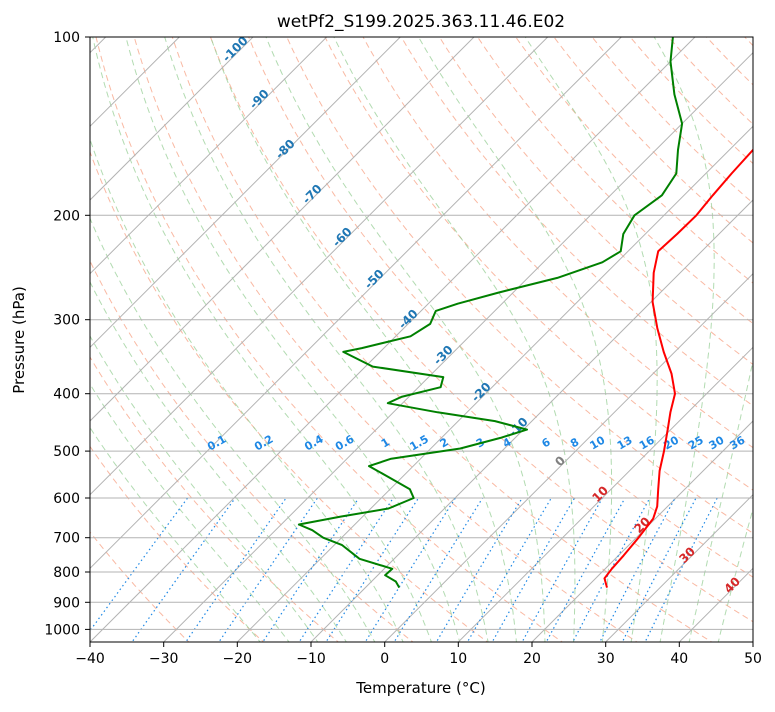  Describe the element at coordinates (66, 321) in the screenshot. I see `y-tick-label: 300` at that location.